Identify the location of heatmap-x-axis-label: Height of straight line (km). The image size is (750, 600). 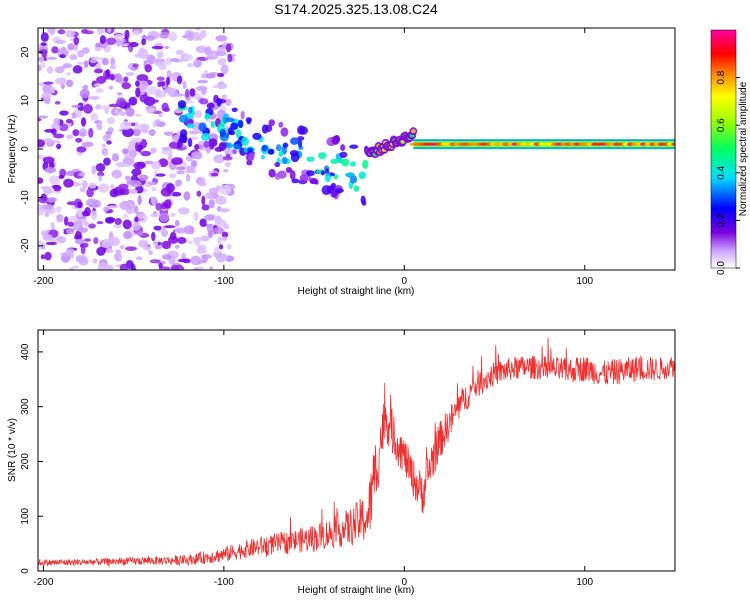
(356, 291).